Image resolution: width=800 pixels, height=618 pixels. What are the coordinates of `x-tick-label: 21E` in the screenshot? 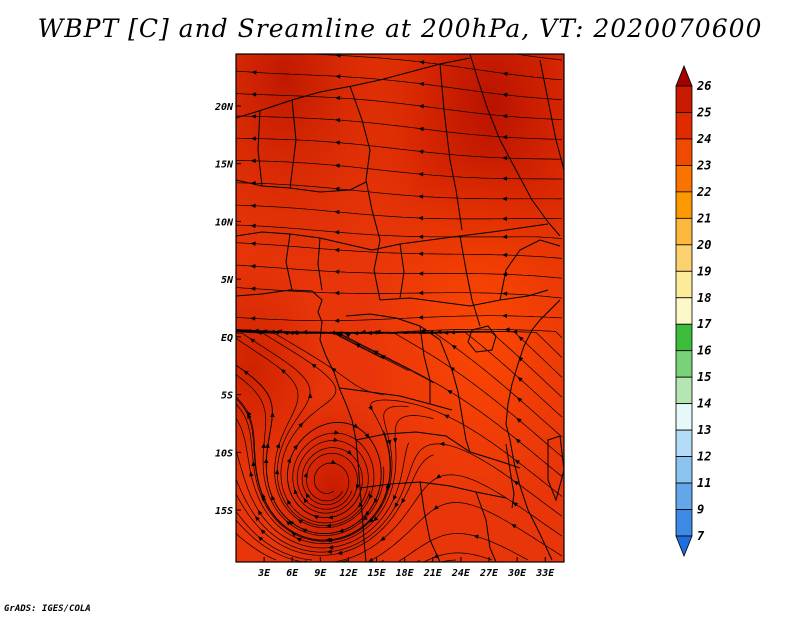 It's located at (433, 573).